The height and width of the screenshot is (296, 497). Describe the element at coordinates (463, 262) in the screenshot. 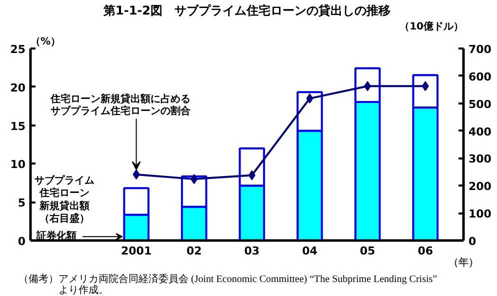

I see `x-axis-title: （年）` at that location.